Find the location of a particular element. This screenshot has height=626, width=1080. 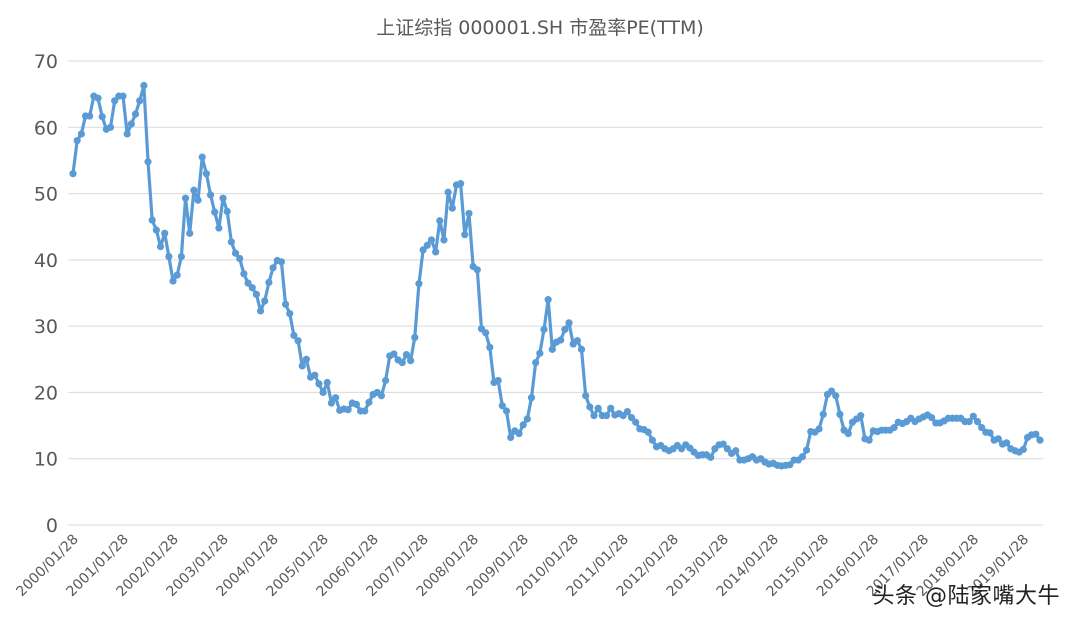

y-tick-label: 60 is located at coordinates (46, 128).